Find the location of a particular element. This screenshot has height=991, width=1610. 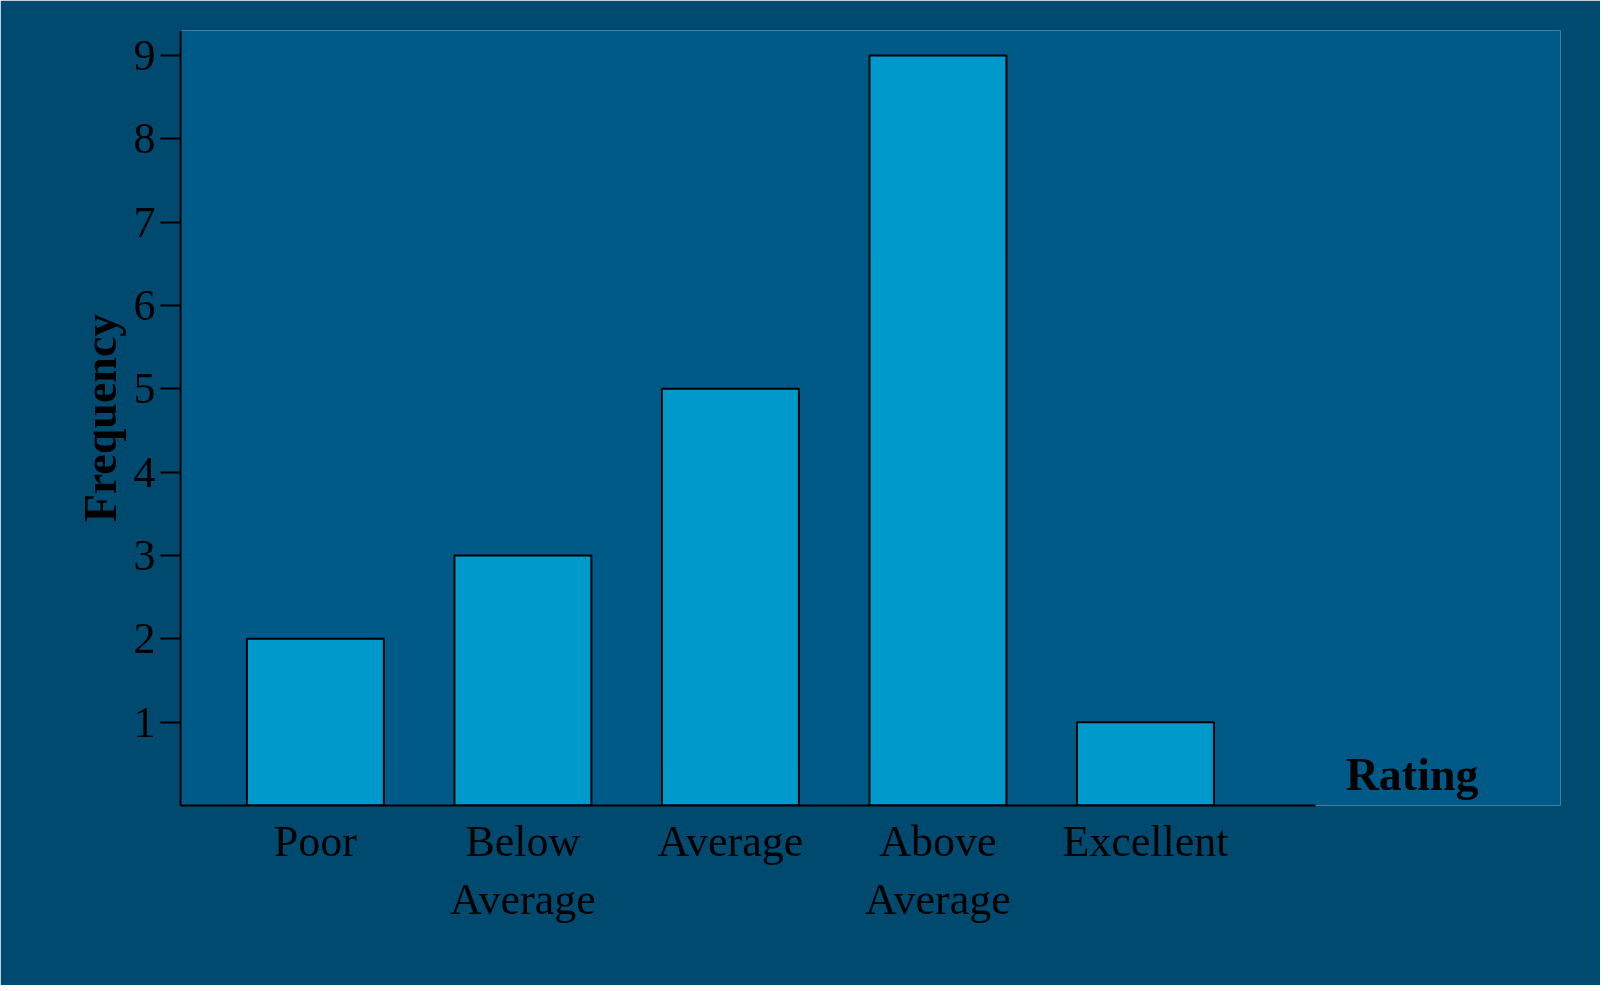

x-tick-label: Excellent is located at coordinates (1145, 841).